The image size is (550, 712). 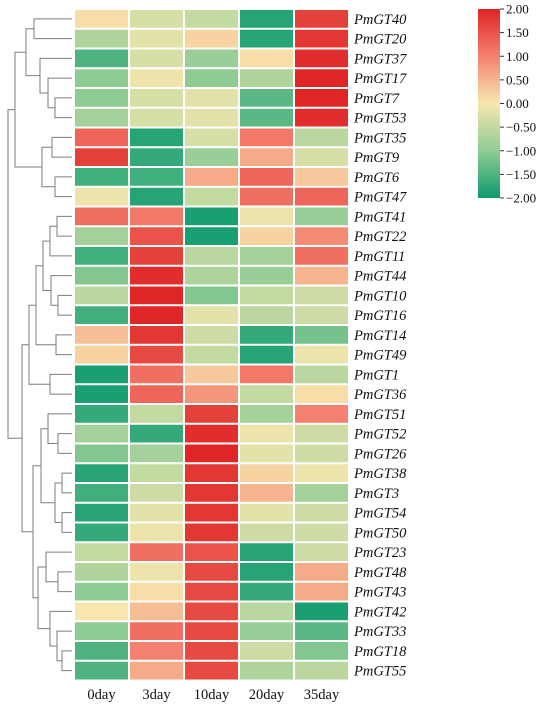 What do you see at coordinates (376, 99) in the screenshot?
I see `row-label: PmGT7` at bounding box center [376, 99].